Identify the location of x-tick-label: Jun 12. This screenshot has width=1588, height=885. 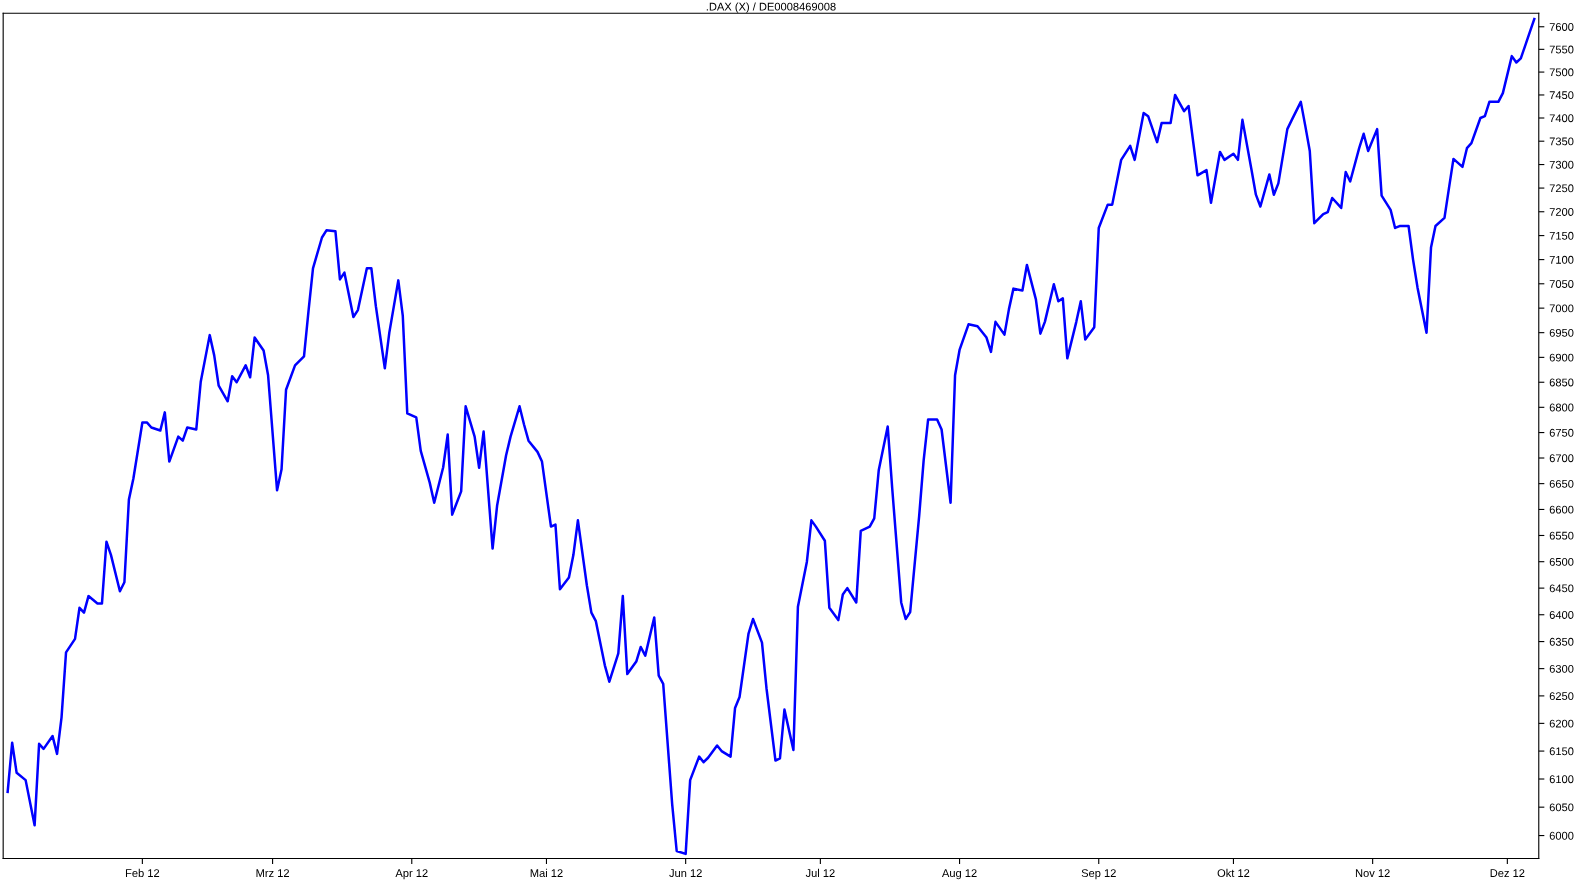
(685, 873).